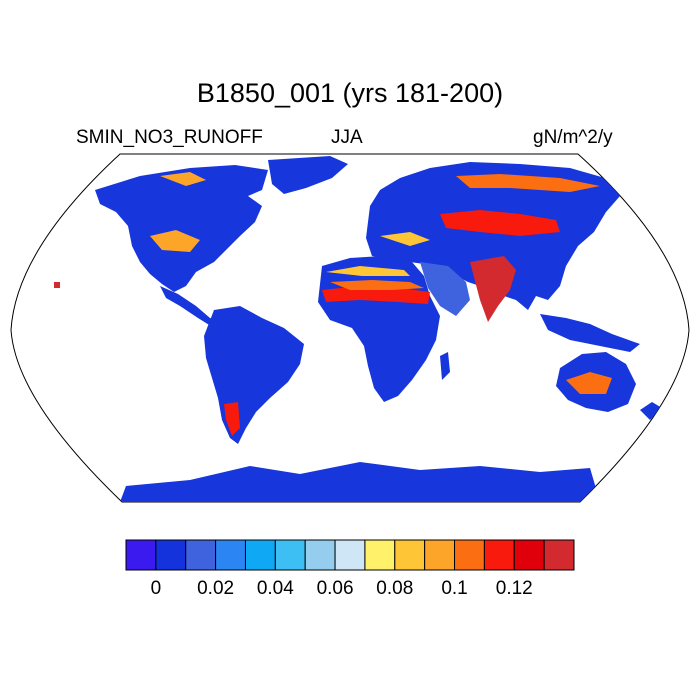 Image resolution: width=700 pixels, height=700 pixels. I want to click on colorbar-tick-label: 0.02, so click(215, 588).